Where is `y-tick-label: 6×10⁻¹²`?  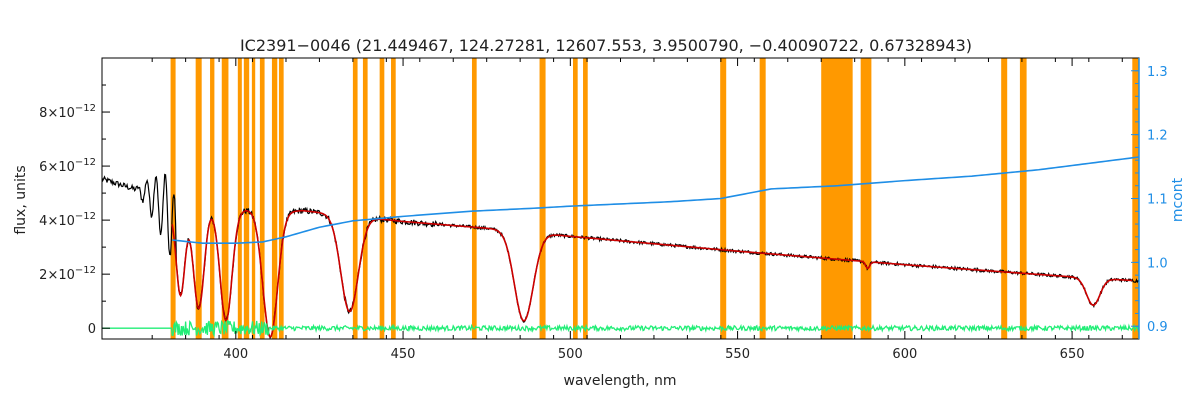 y-tick-label: 6×10⁻¹² is located at coordinates (67, 166).